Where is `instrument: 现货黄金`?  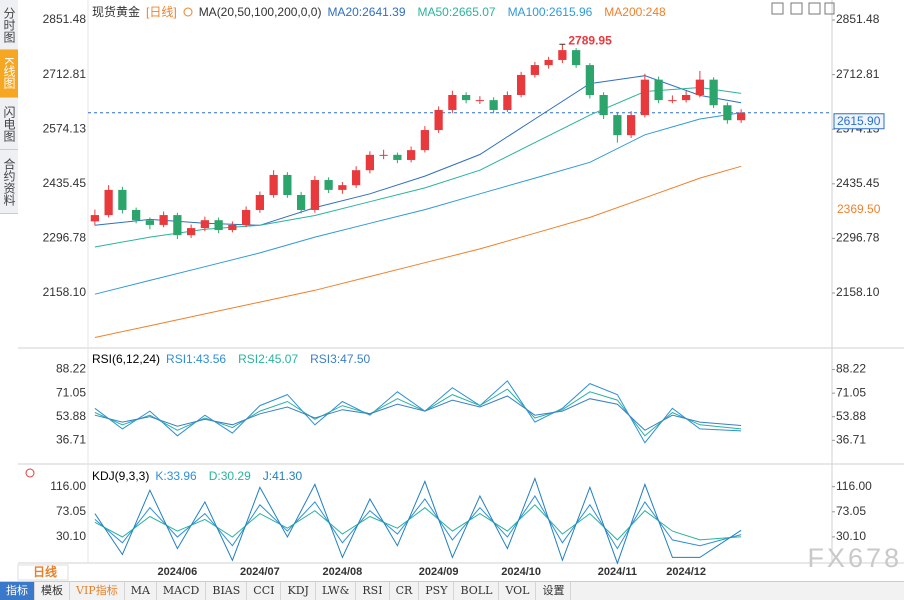
instrument: 现货黄金 is located at coordinates (116, 12).